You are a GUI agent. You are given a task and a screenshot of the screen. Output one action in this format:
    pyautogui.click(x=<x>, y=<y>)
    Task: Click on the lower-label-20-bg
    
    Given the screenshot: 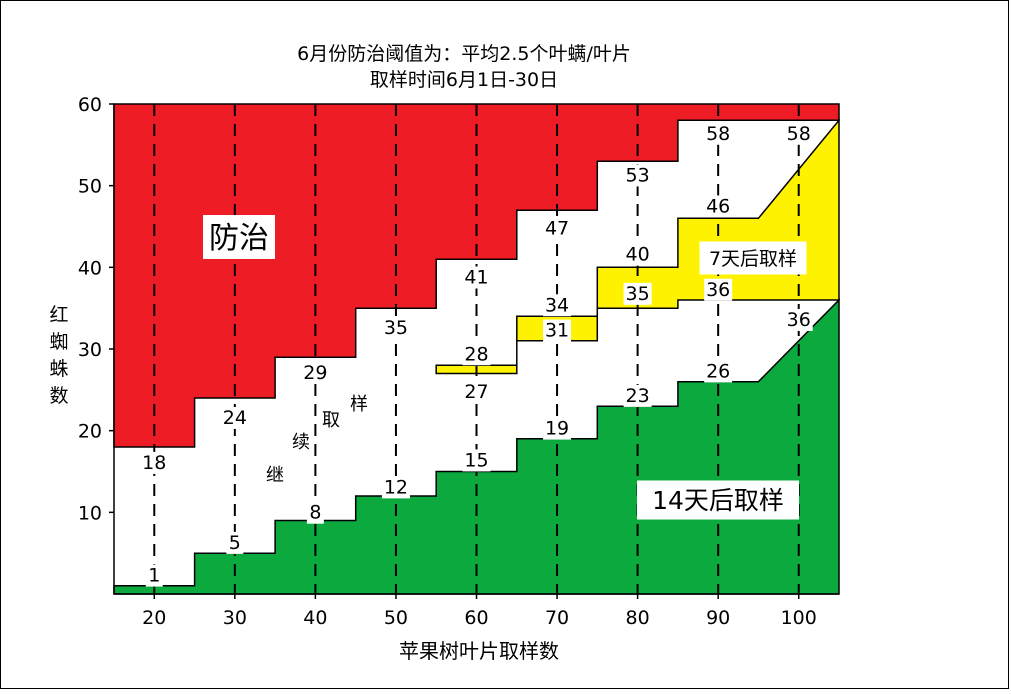 What is the action you would take?
    pyautogui.click(x=154, y=575)
    